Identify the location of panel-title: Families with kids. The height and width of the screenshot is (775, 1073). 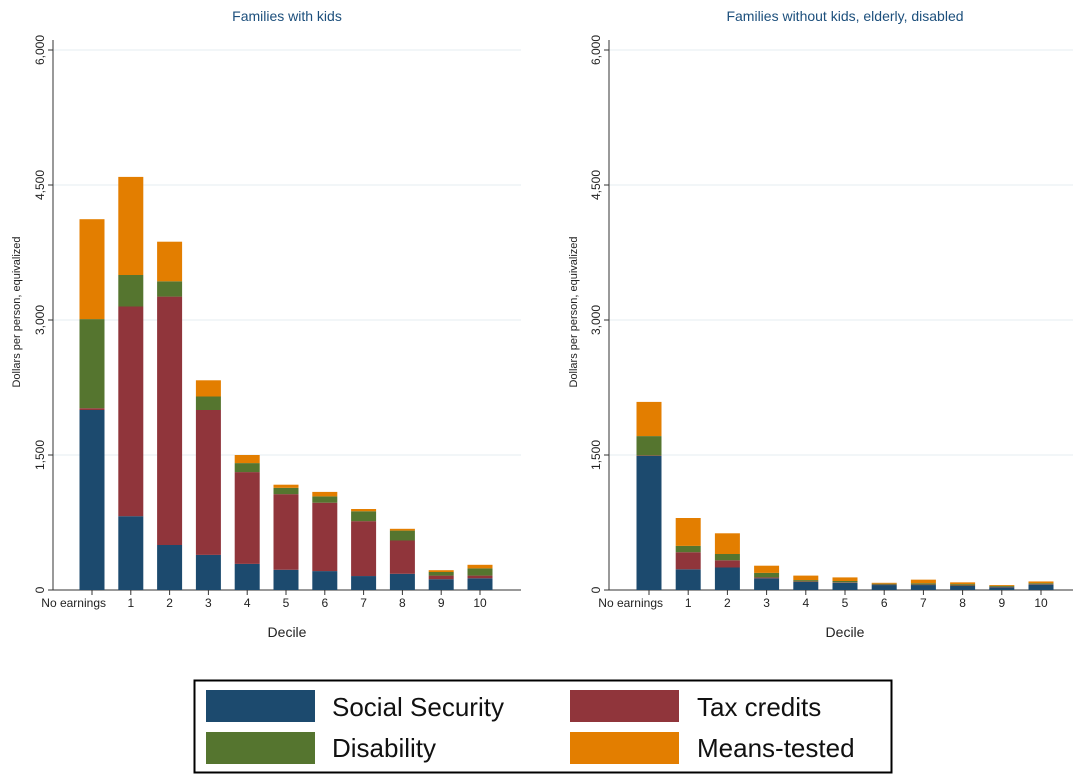
(287, 16).